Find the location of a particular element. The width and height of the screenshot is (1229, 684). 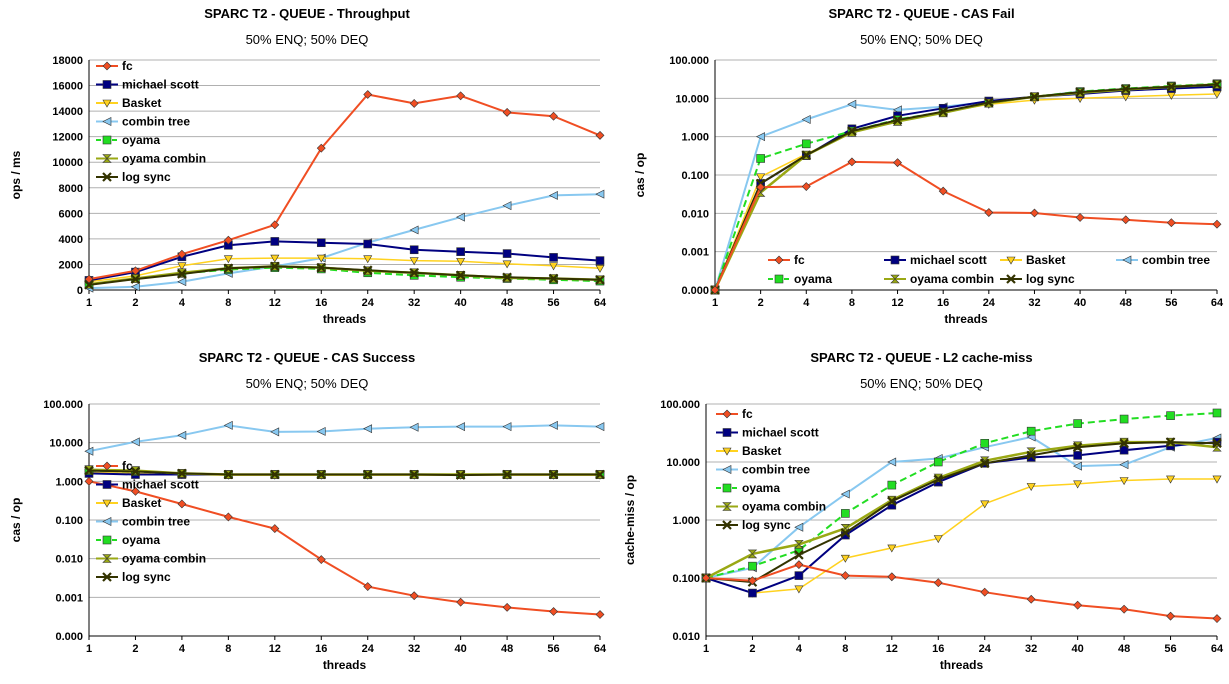

legend-label: log sync is located at coordinates (1050, 279).